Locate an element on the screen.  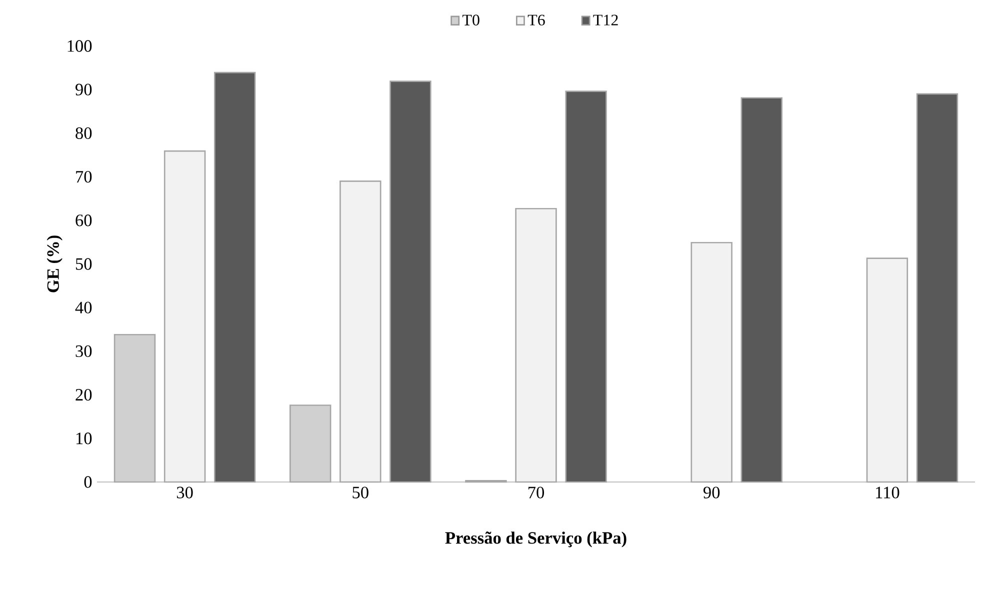
y-tick-label: 30 is located at coordinates (84, 351).